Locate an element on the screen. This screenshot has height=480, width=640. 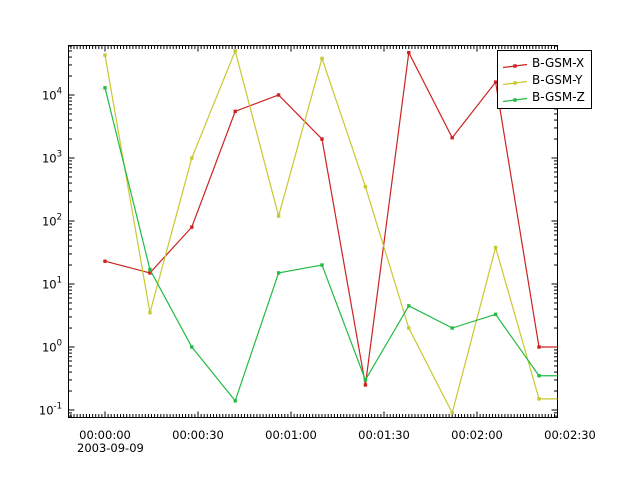
y-axis-tick-label: 10⁰ is located at coordinates (51, 346).